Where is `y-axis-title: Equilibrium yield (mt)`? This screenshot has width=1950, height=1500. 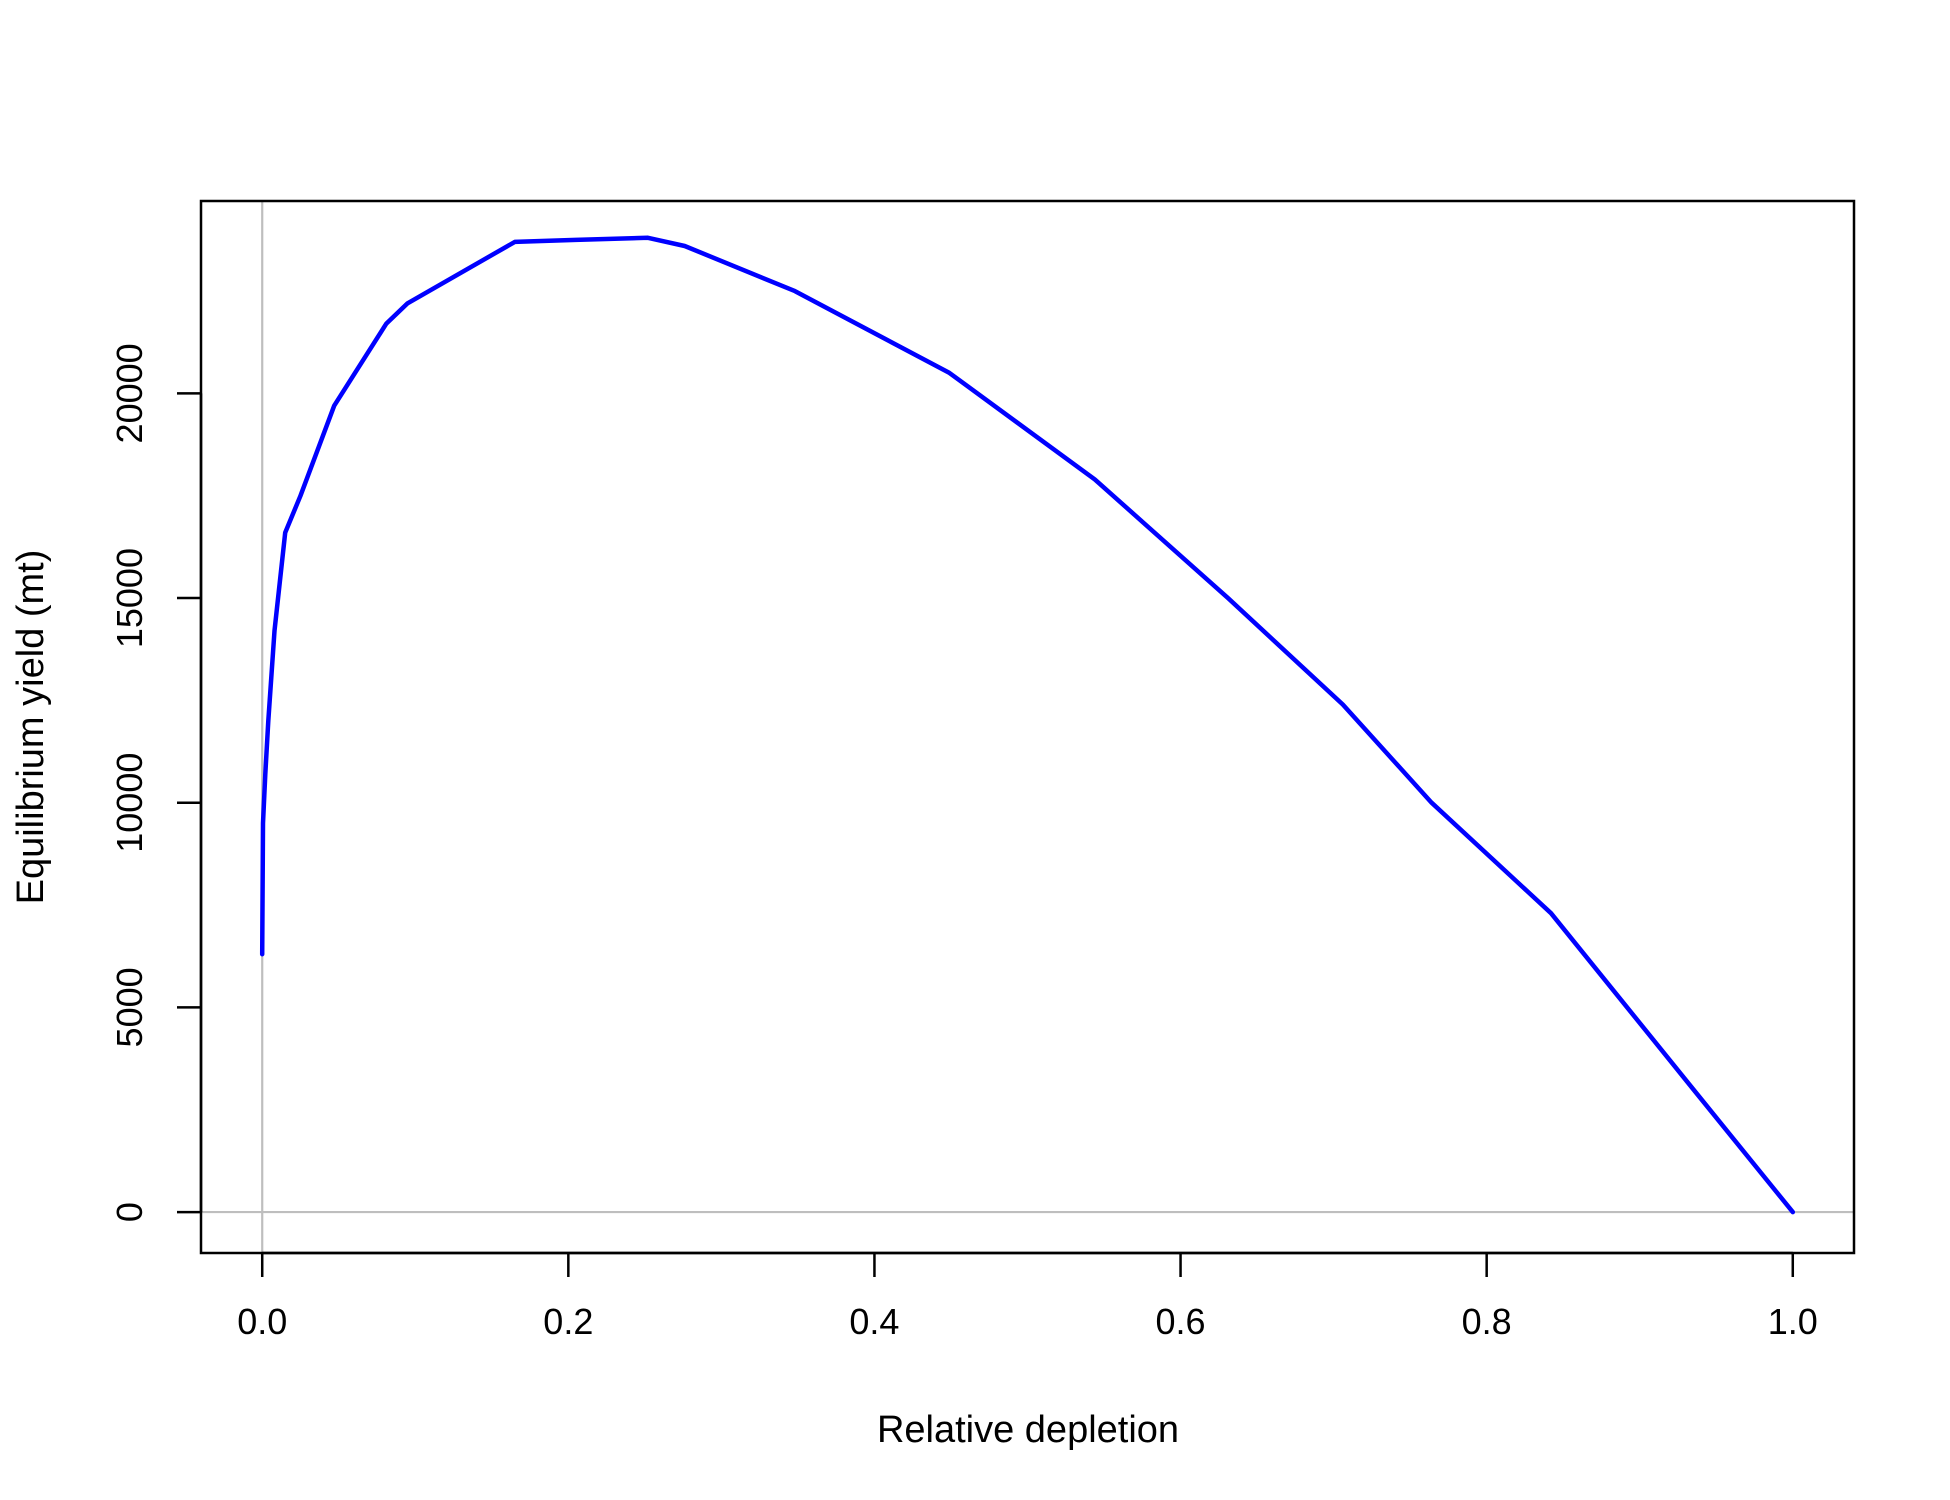
y-axis-title: Equilibrium yield (mt) is located at coordinates (31, 727).